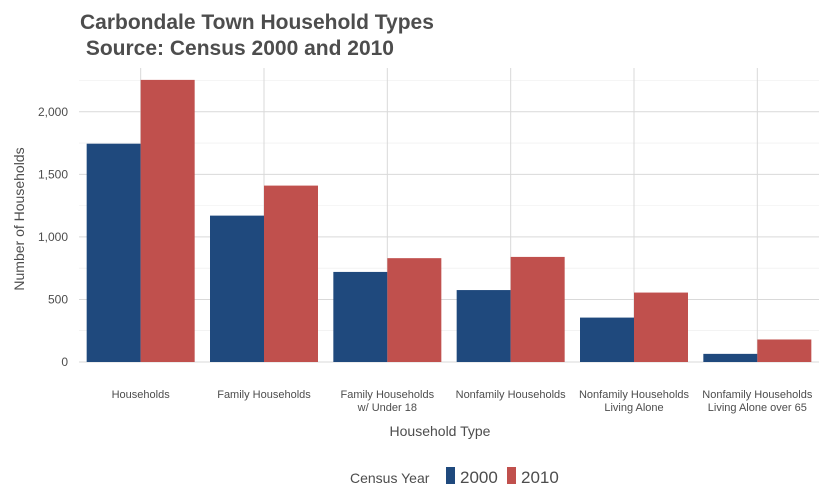 Image resolution: width=835 pixels, height=485 pixels. What do you see at coordinates (633, 408) in the screenshot?
I see `x-tick-label: Living Alone` at bounding box center [633, 408].